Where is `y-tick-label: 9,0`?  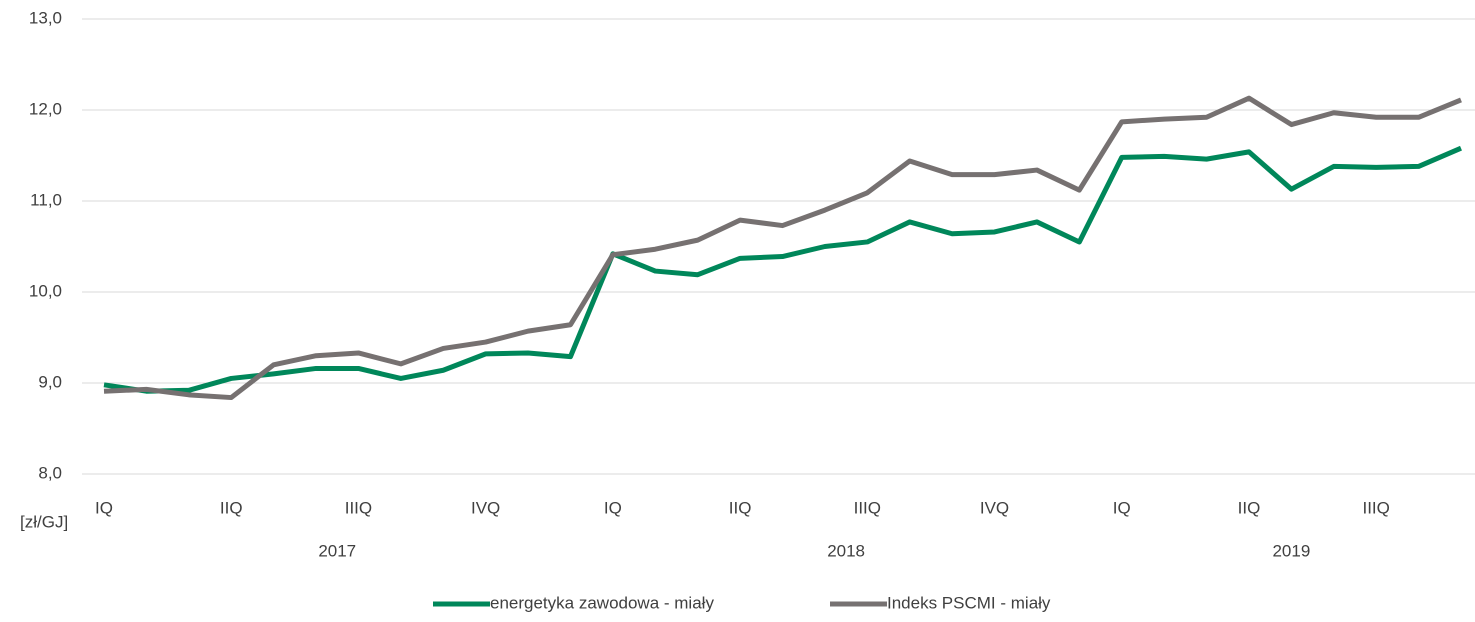 y-tick-label: 9,0 is located at coordinates (50, 381).